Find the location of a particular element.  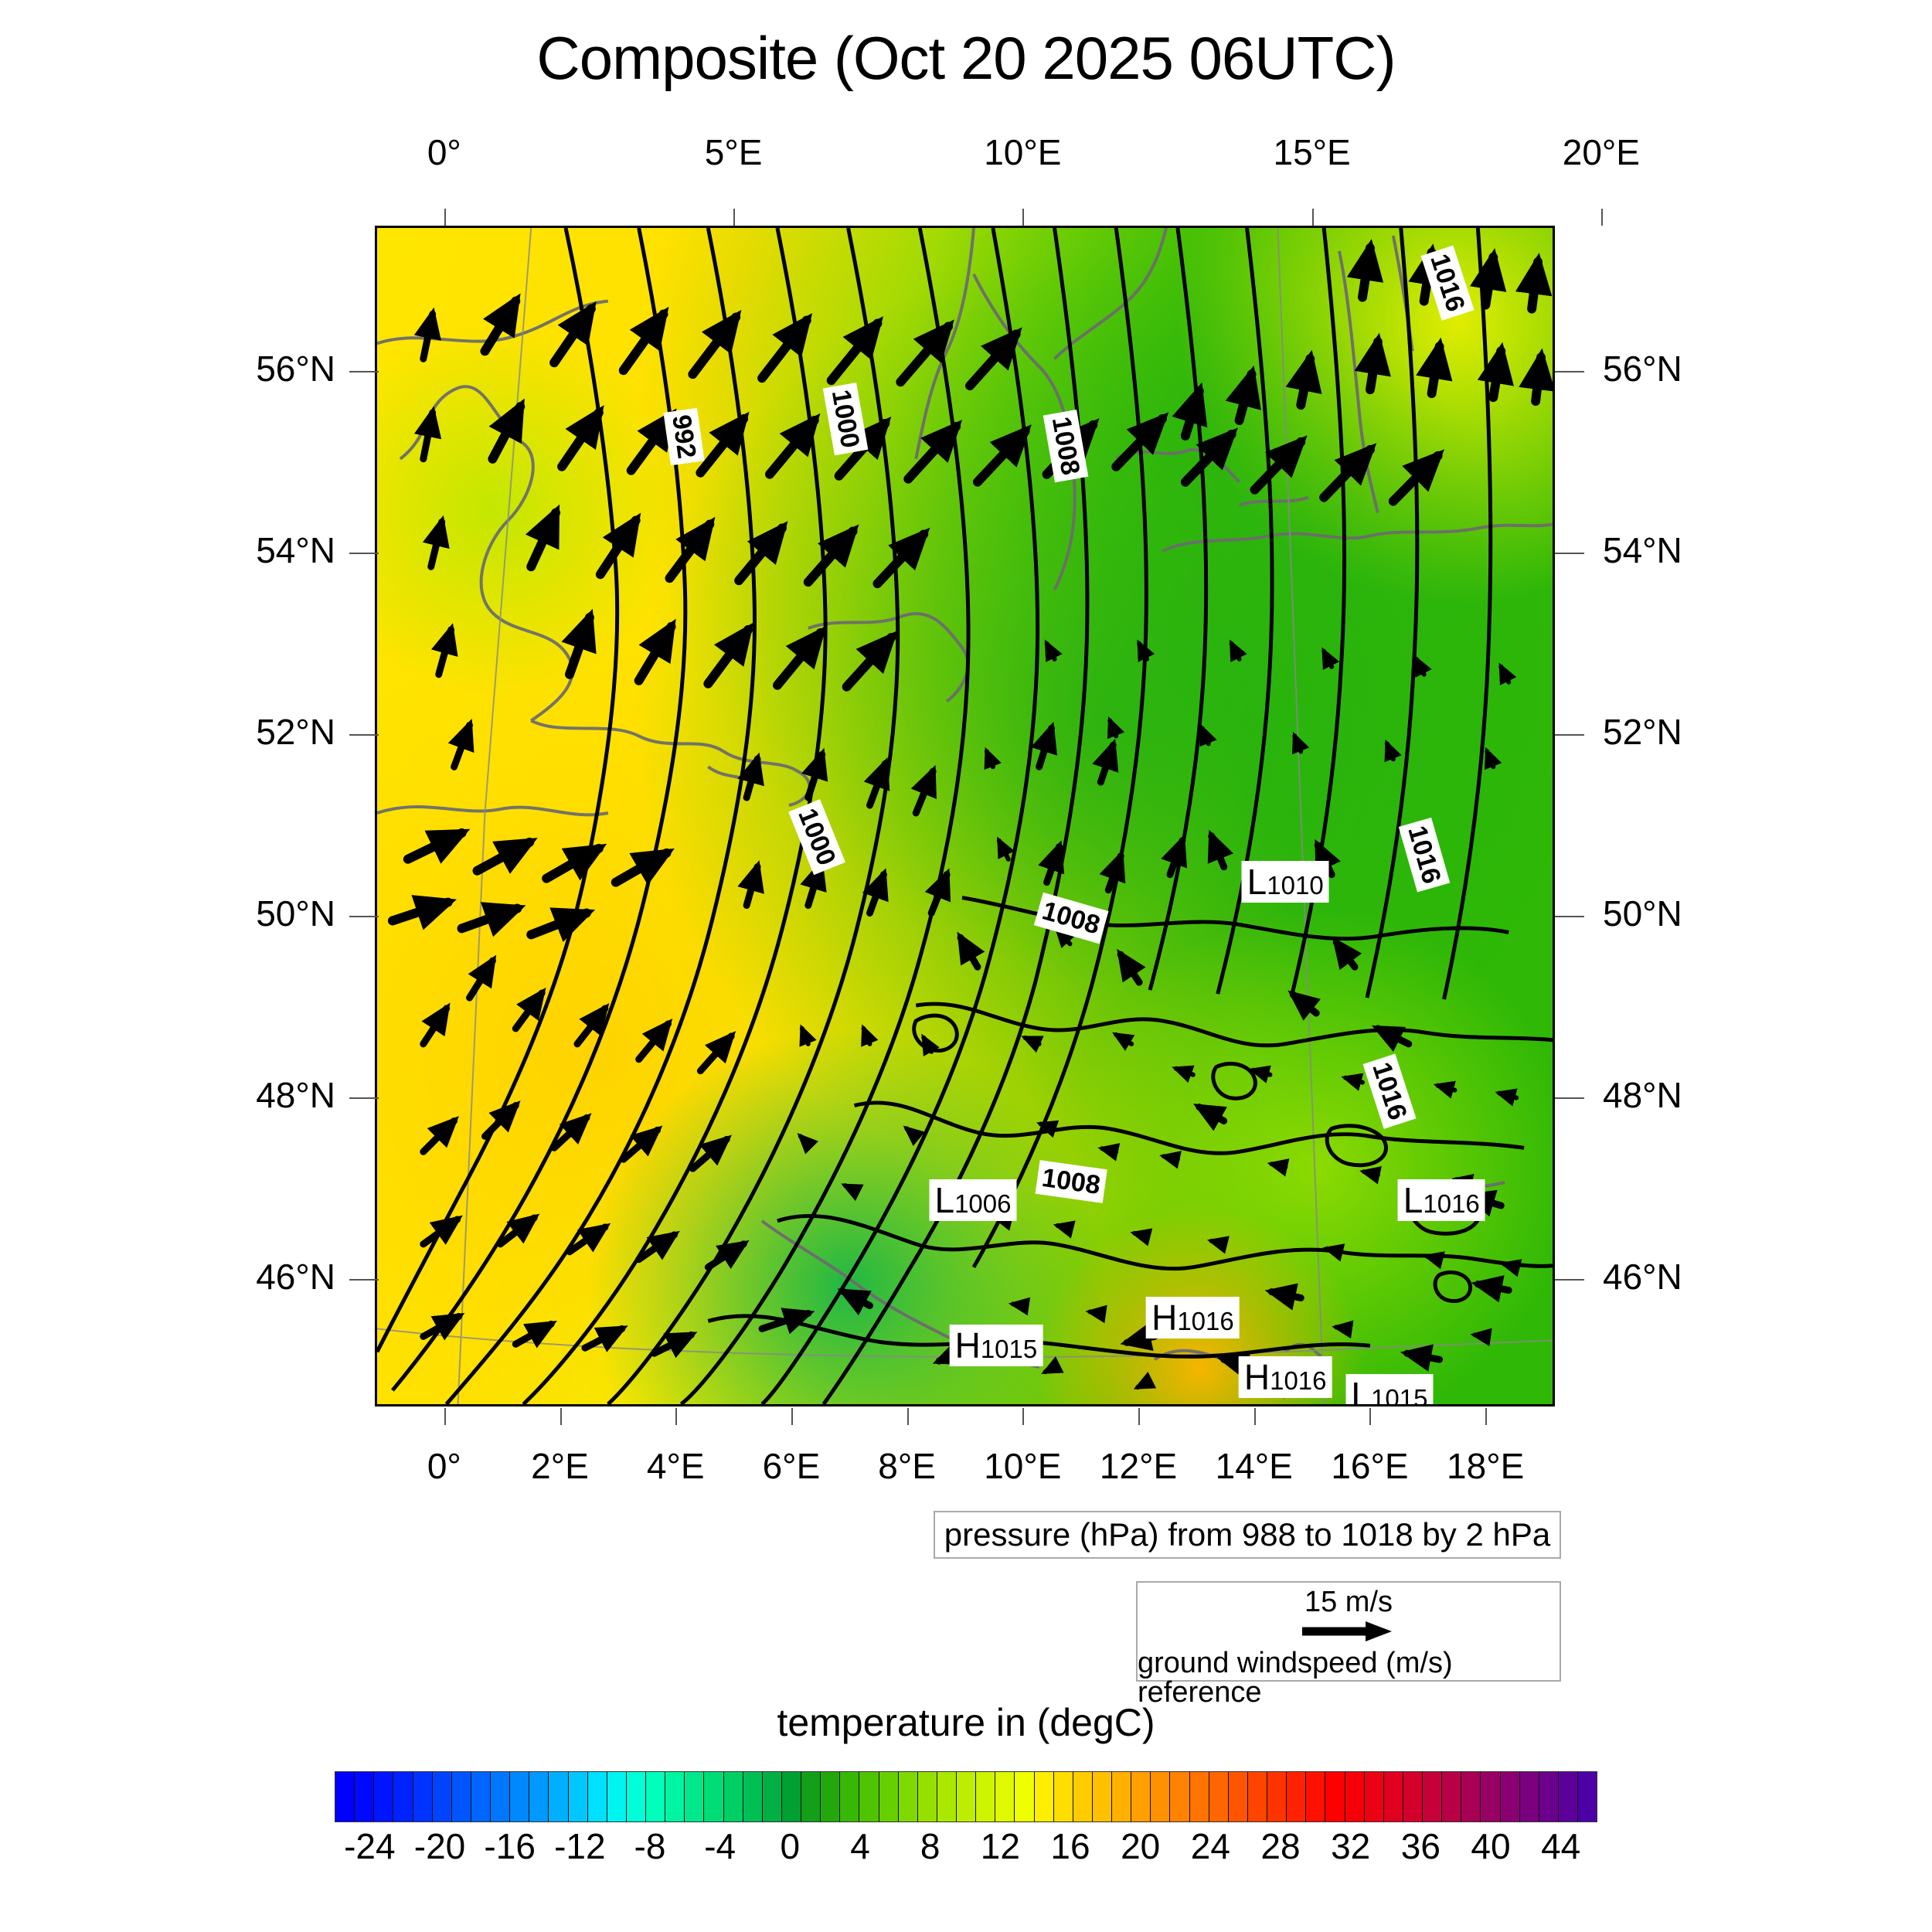

high-pressure-marker: H1015 is located at coordinates (996, 1345).